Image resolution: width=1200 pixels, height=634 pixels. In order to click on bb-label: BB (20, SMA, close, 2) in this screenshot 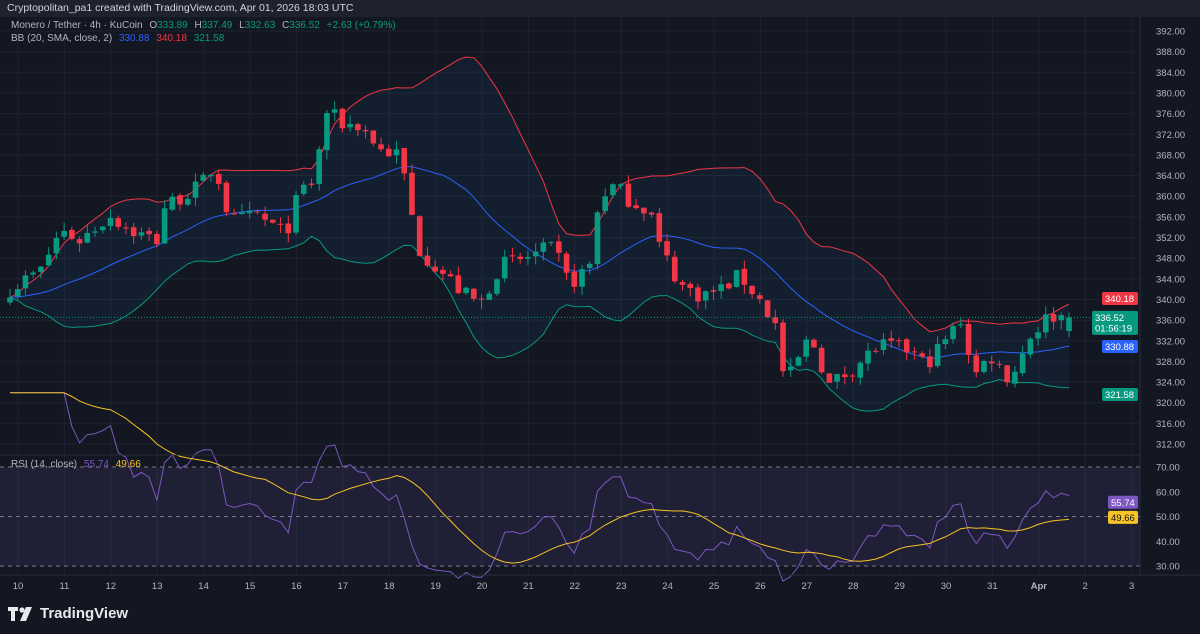, I will do `click(62, 38)`.